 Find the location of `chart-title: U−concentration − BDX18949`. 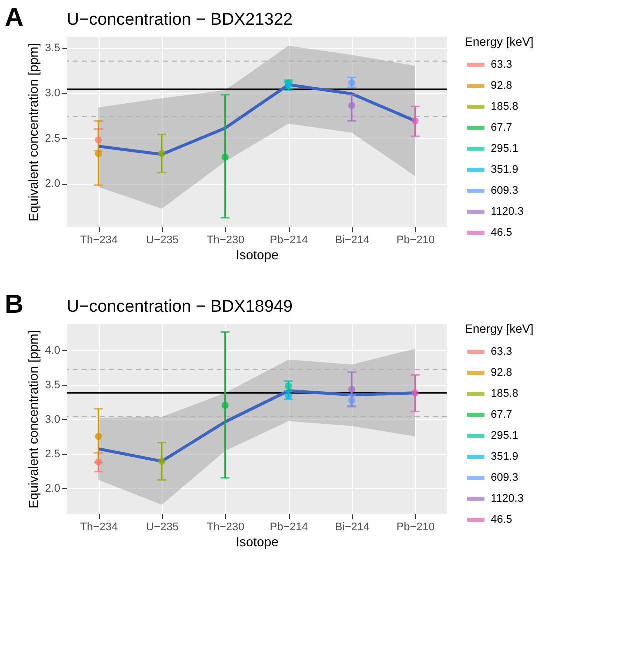

chart-title: U−concentration − BDX18949 is located at coordinates (180, 306).